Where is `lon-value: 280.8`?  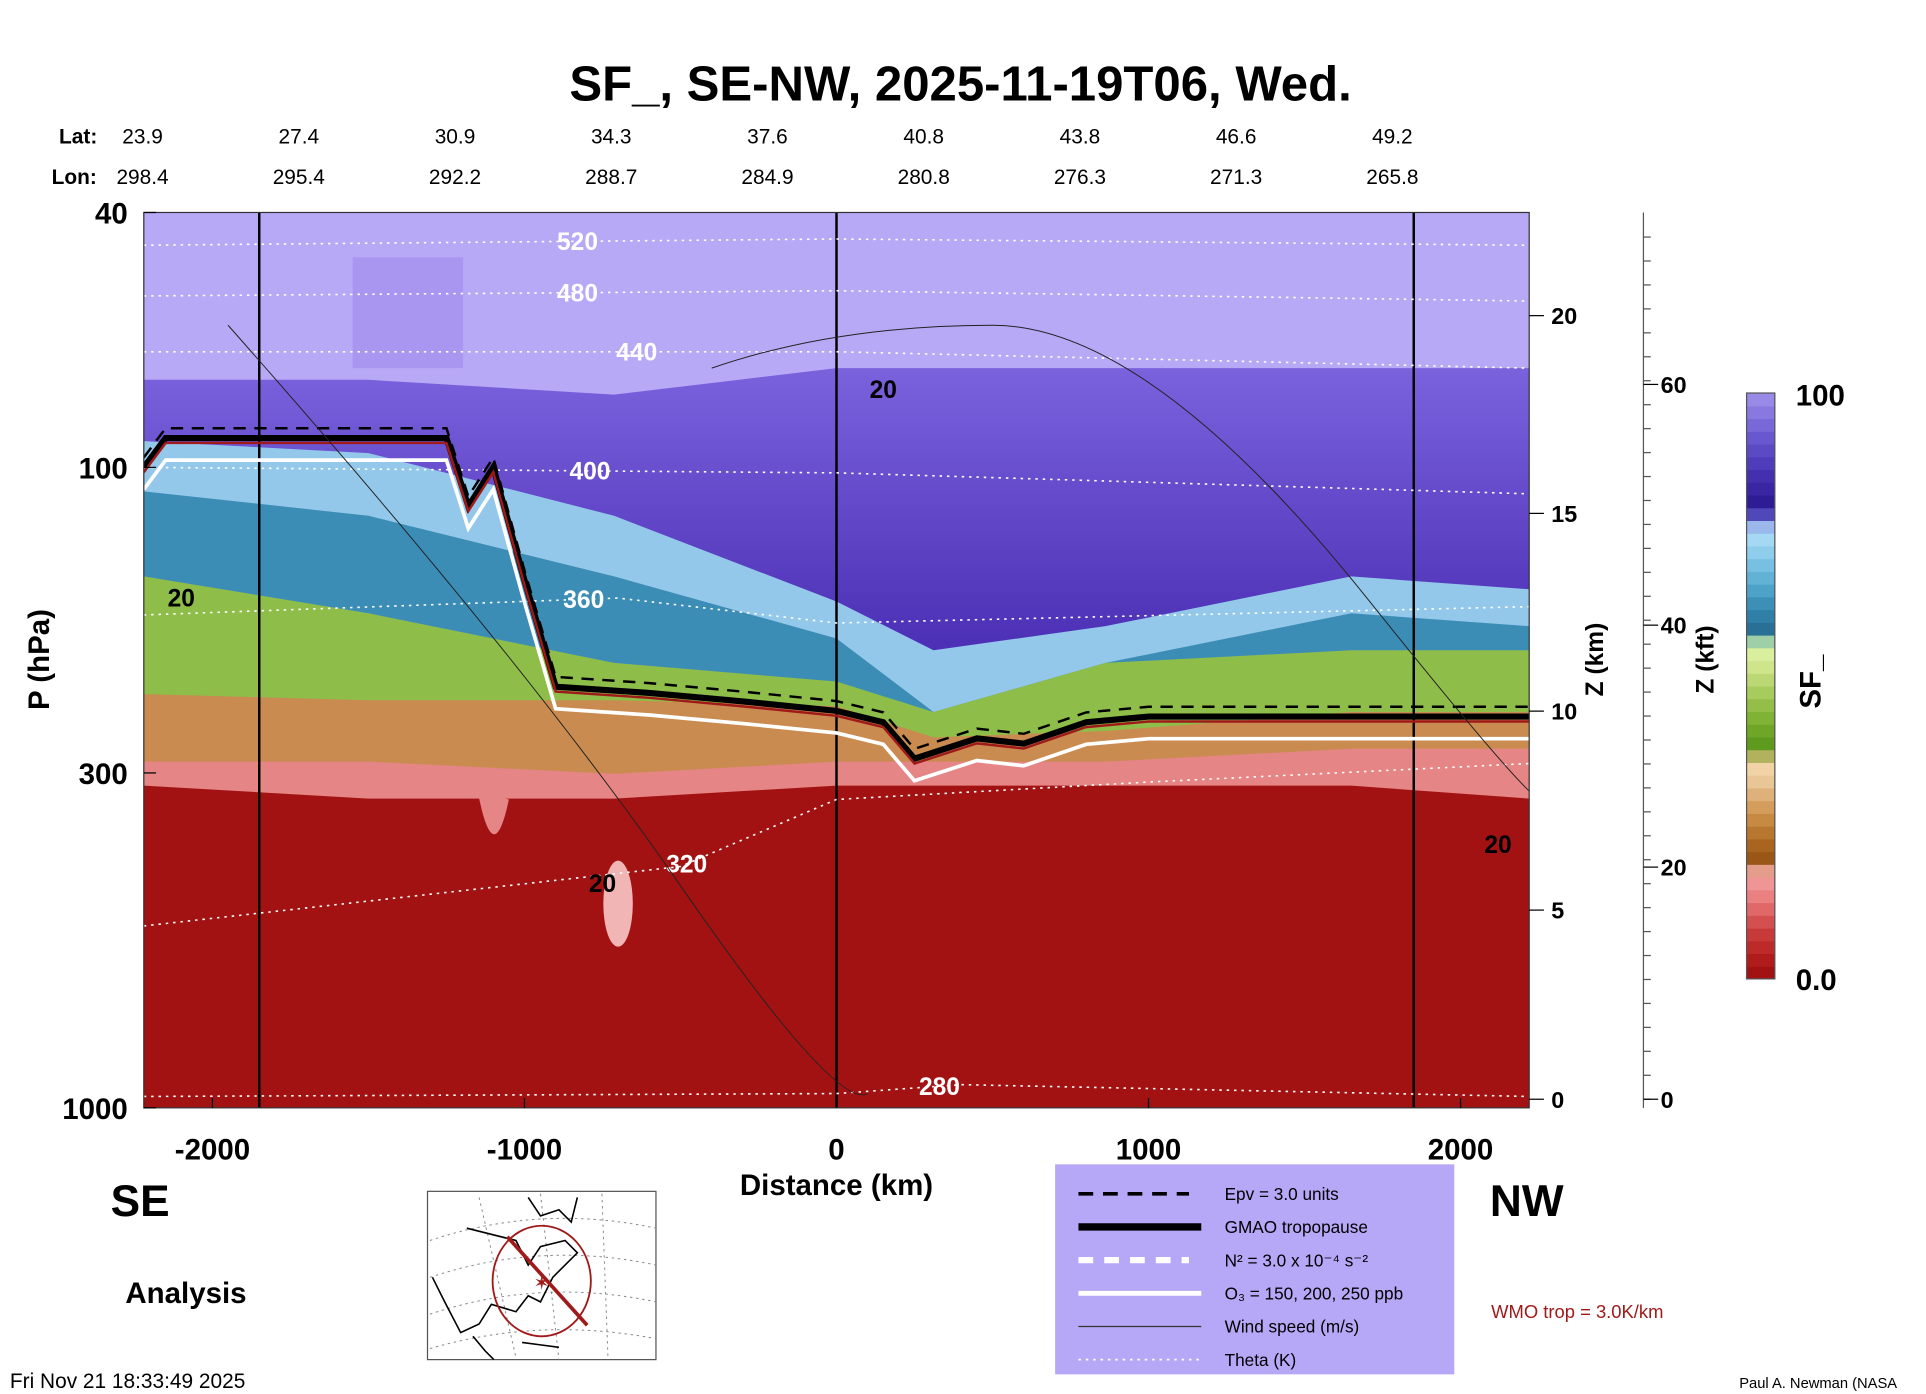
lon-value: 280.8 is located at coordinates (924, 177).